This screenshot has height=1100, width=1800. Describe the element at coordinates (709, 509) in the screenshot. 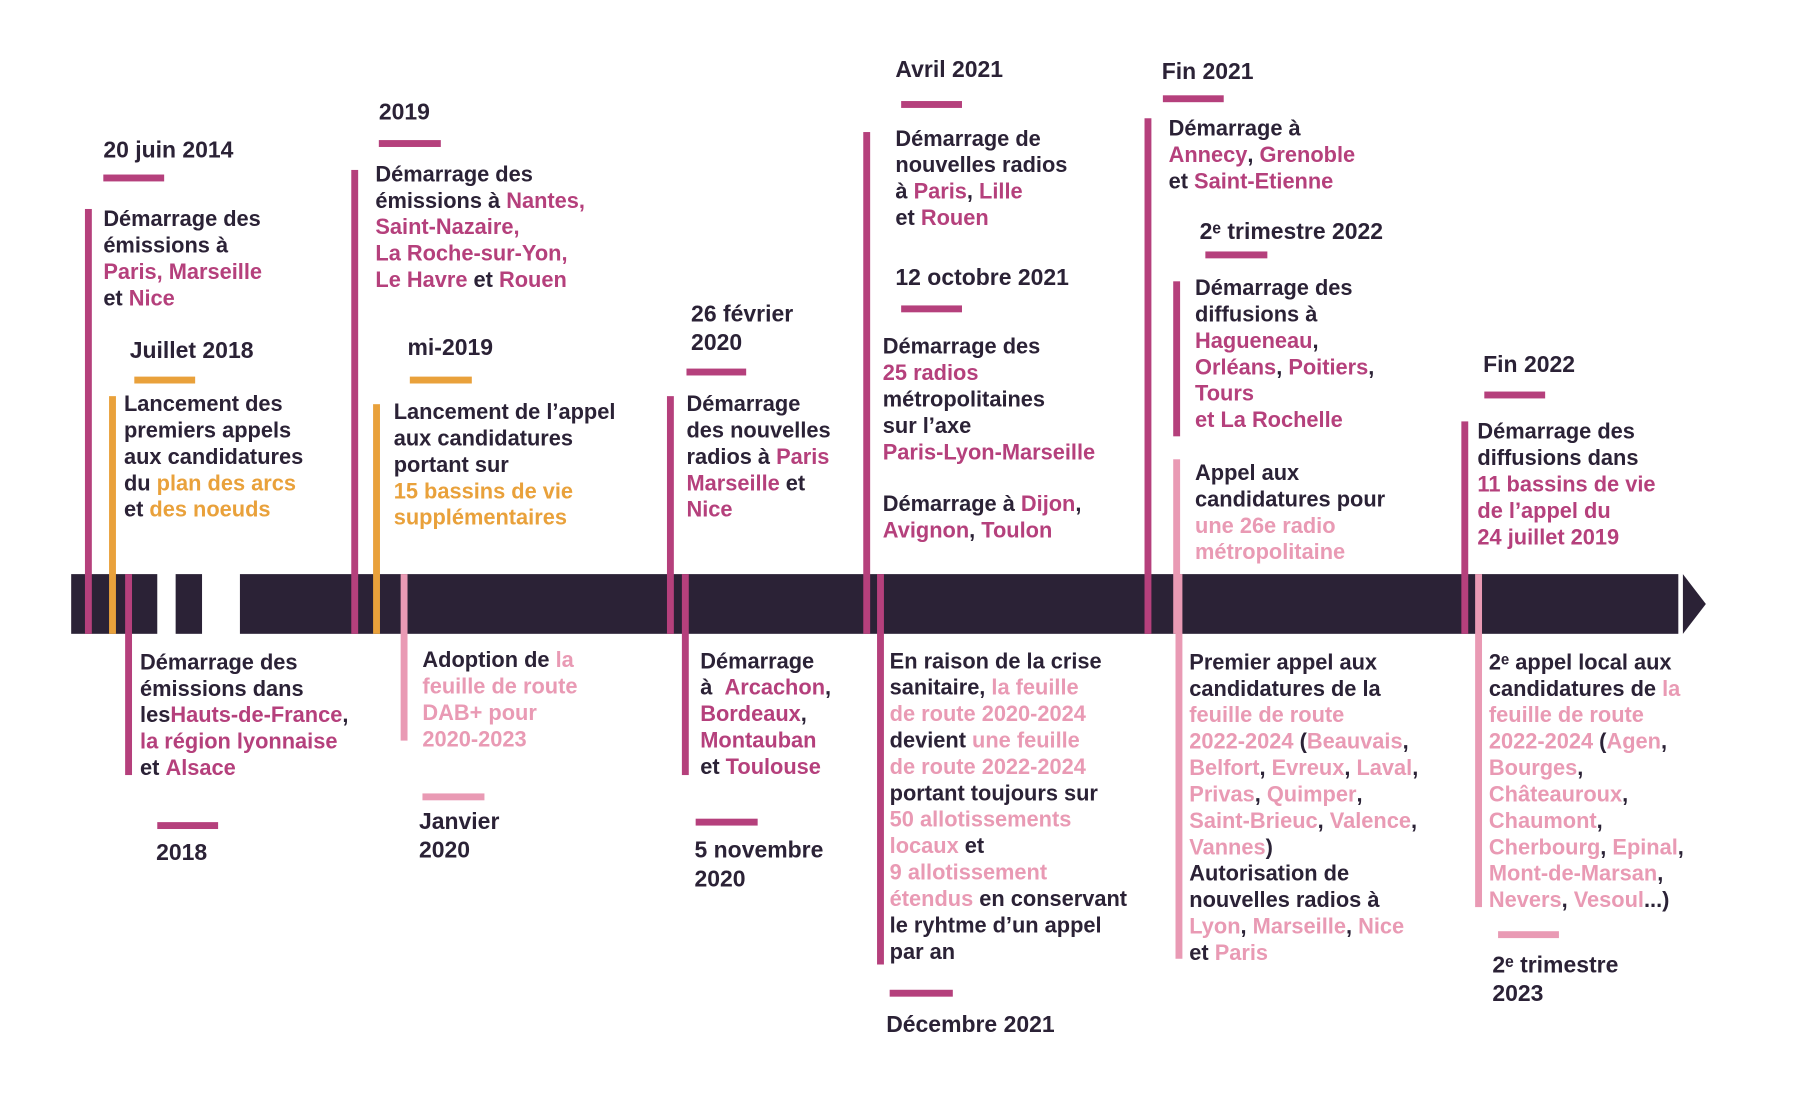

I see `highlighted-text: Nice` at that location.